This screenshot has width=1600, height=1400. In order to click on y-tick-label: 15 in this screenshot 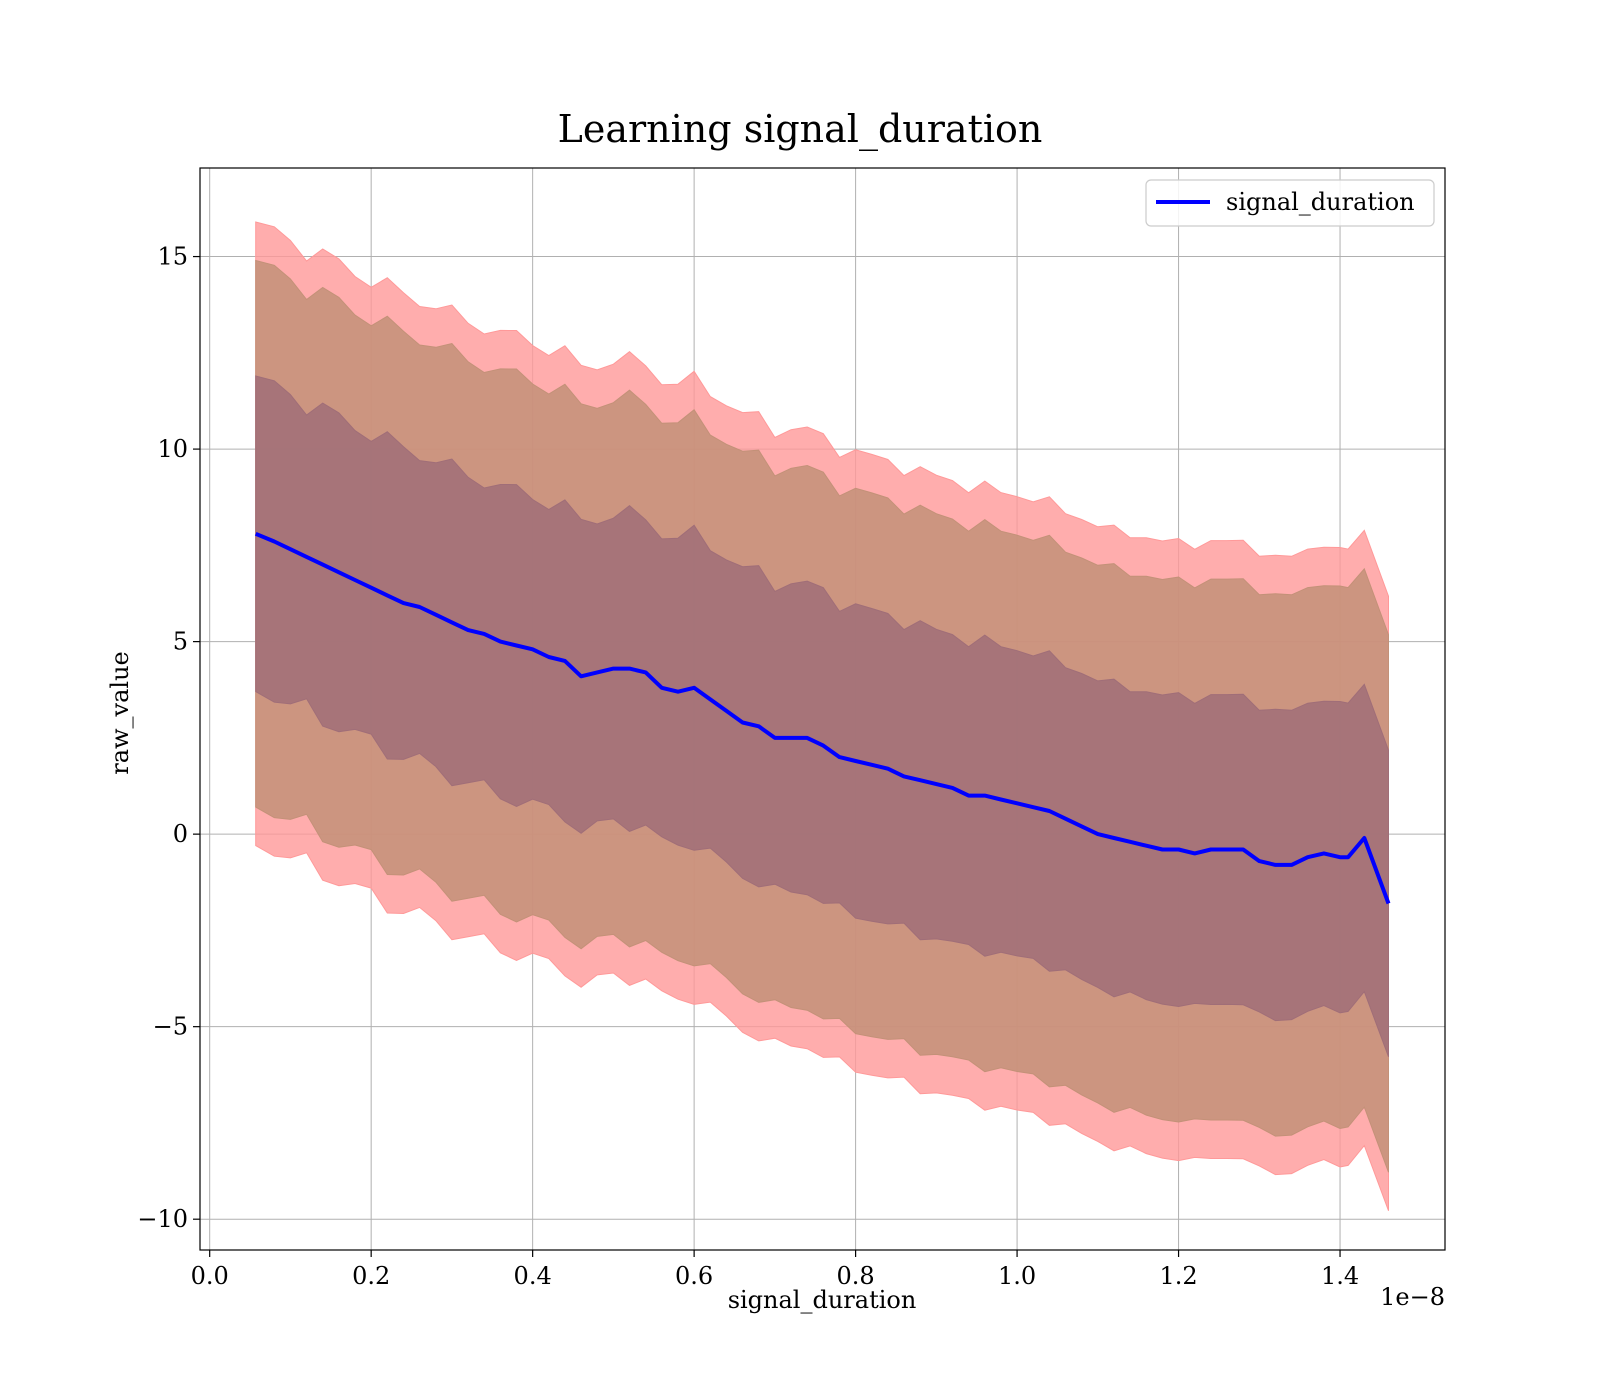, I will do `click(172, 257)`.